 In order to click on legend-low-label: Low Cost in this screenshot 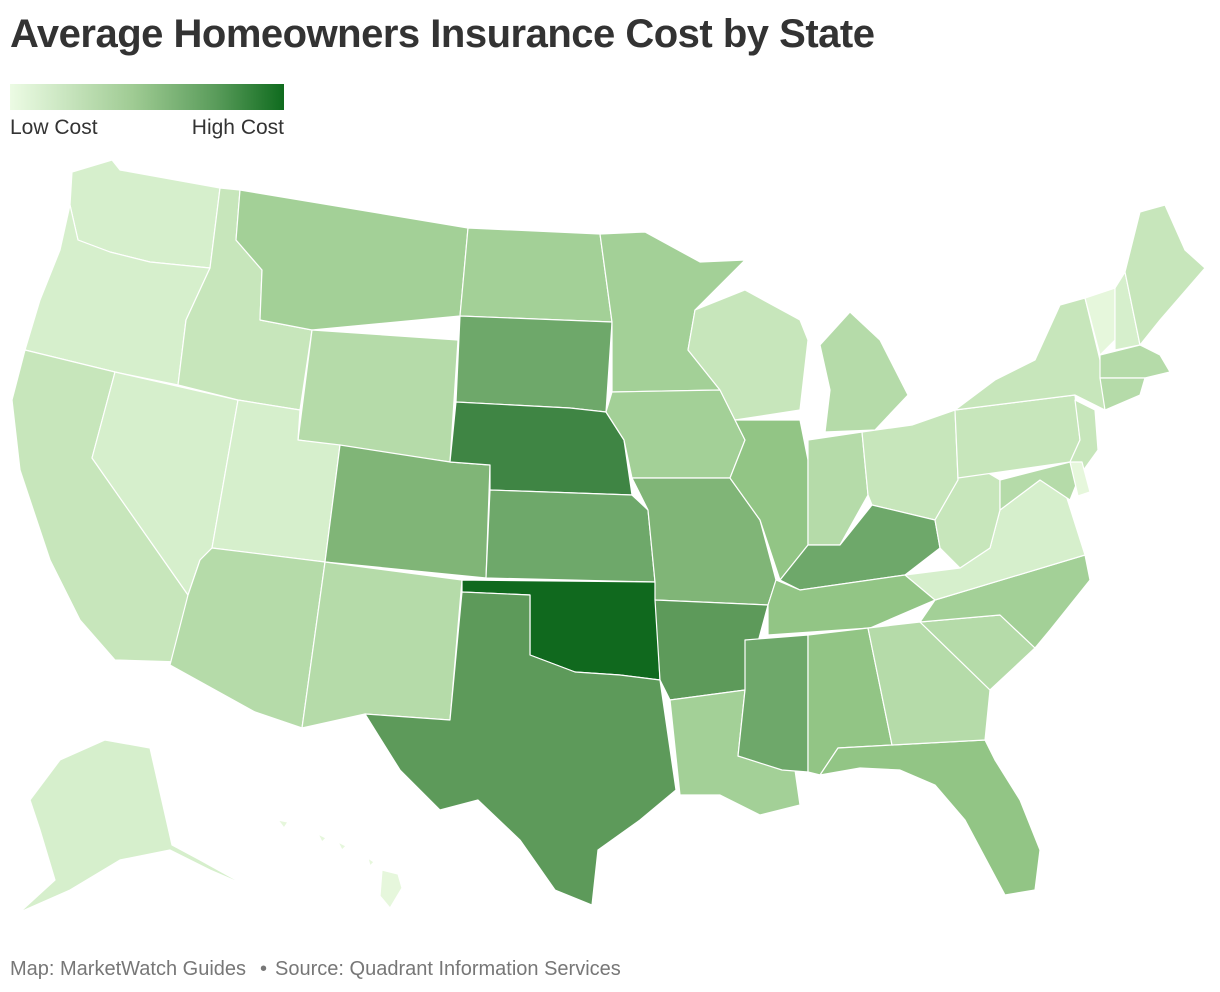, I will do `click(54, 127)`.